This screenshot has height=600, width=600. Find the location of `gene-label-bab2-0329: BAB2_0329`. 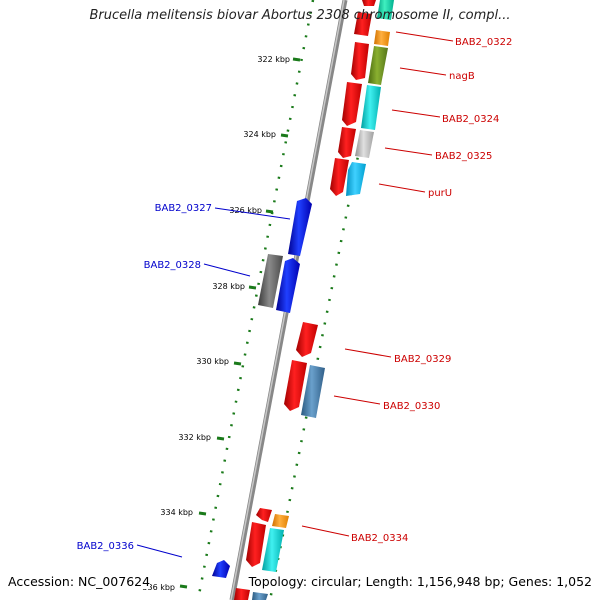

gene-label-bab2-0329: BAB2_0329 is located at coordinates (397, 356).